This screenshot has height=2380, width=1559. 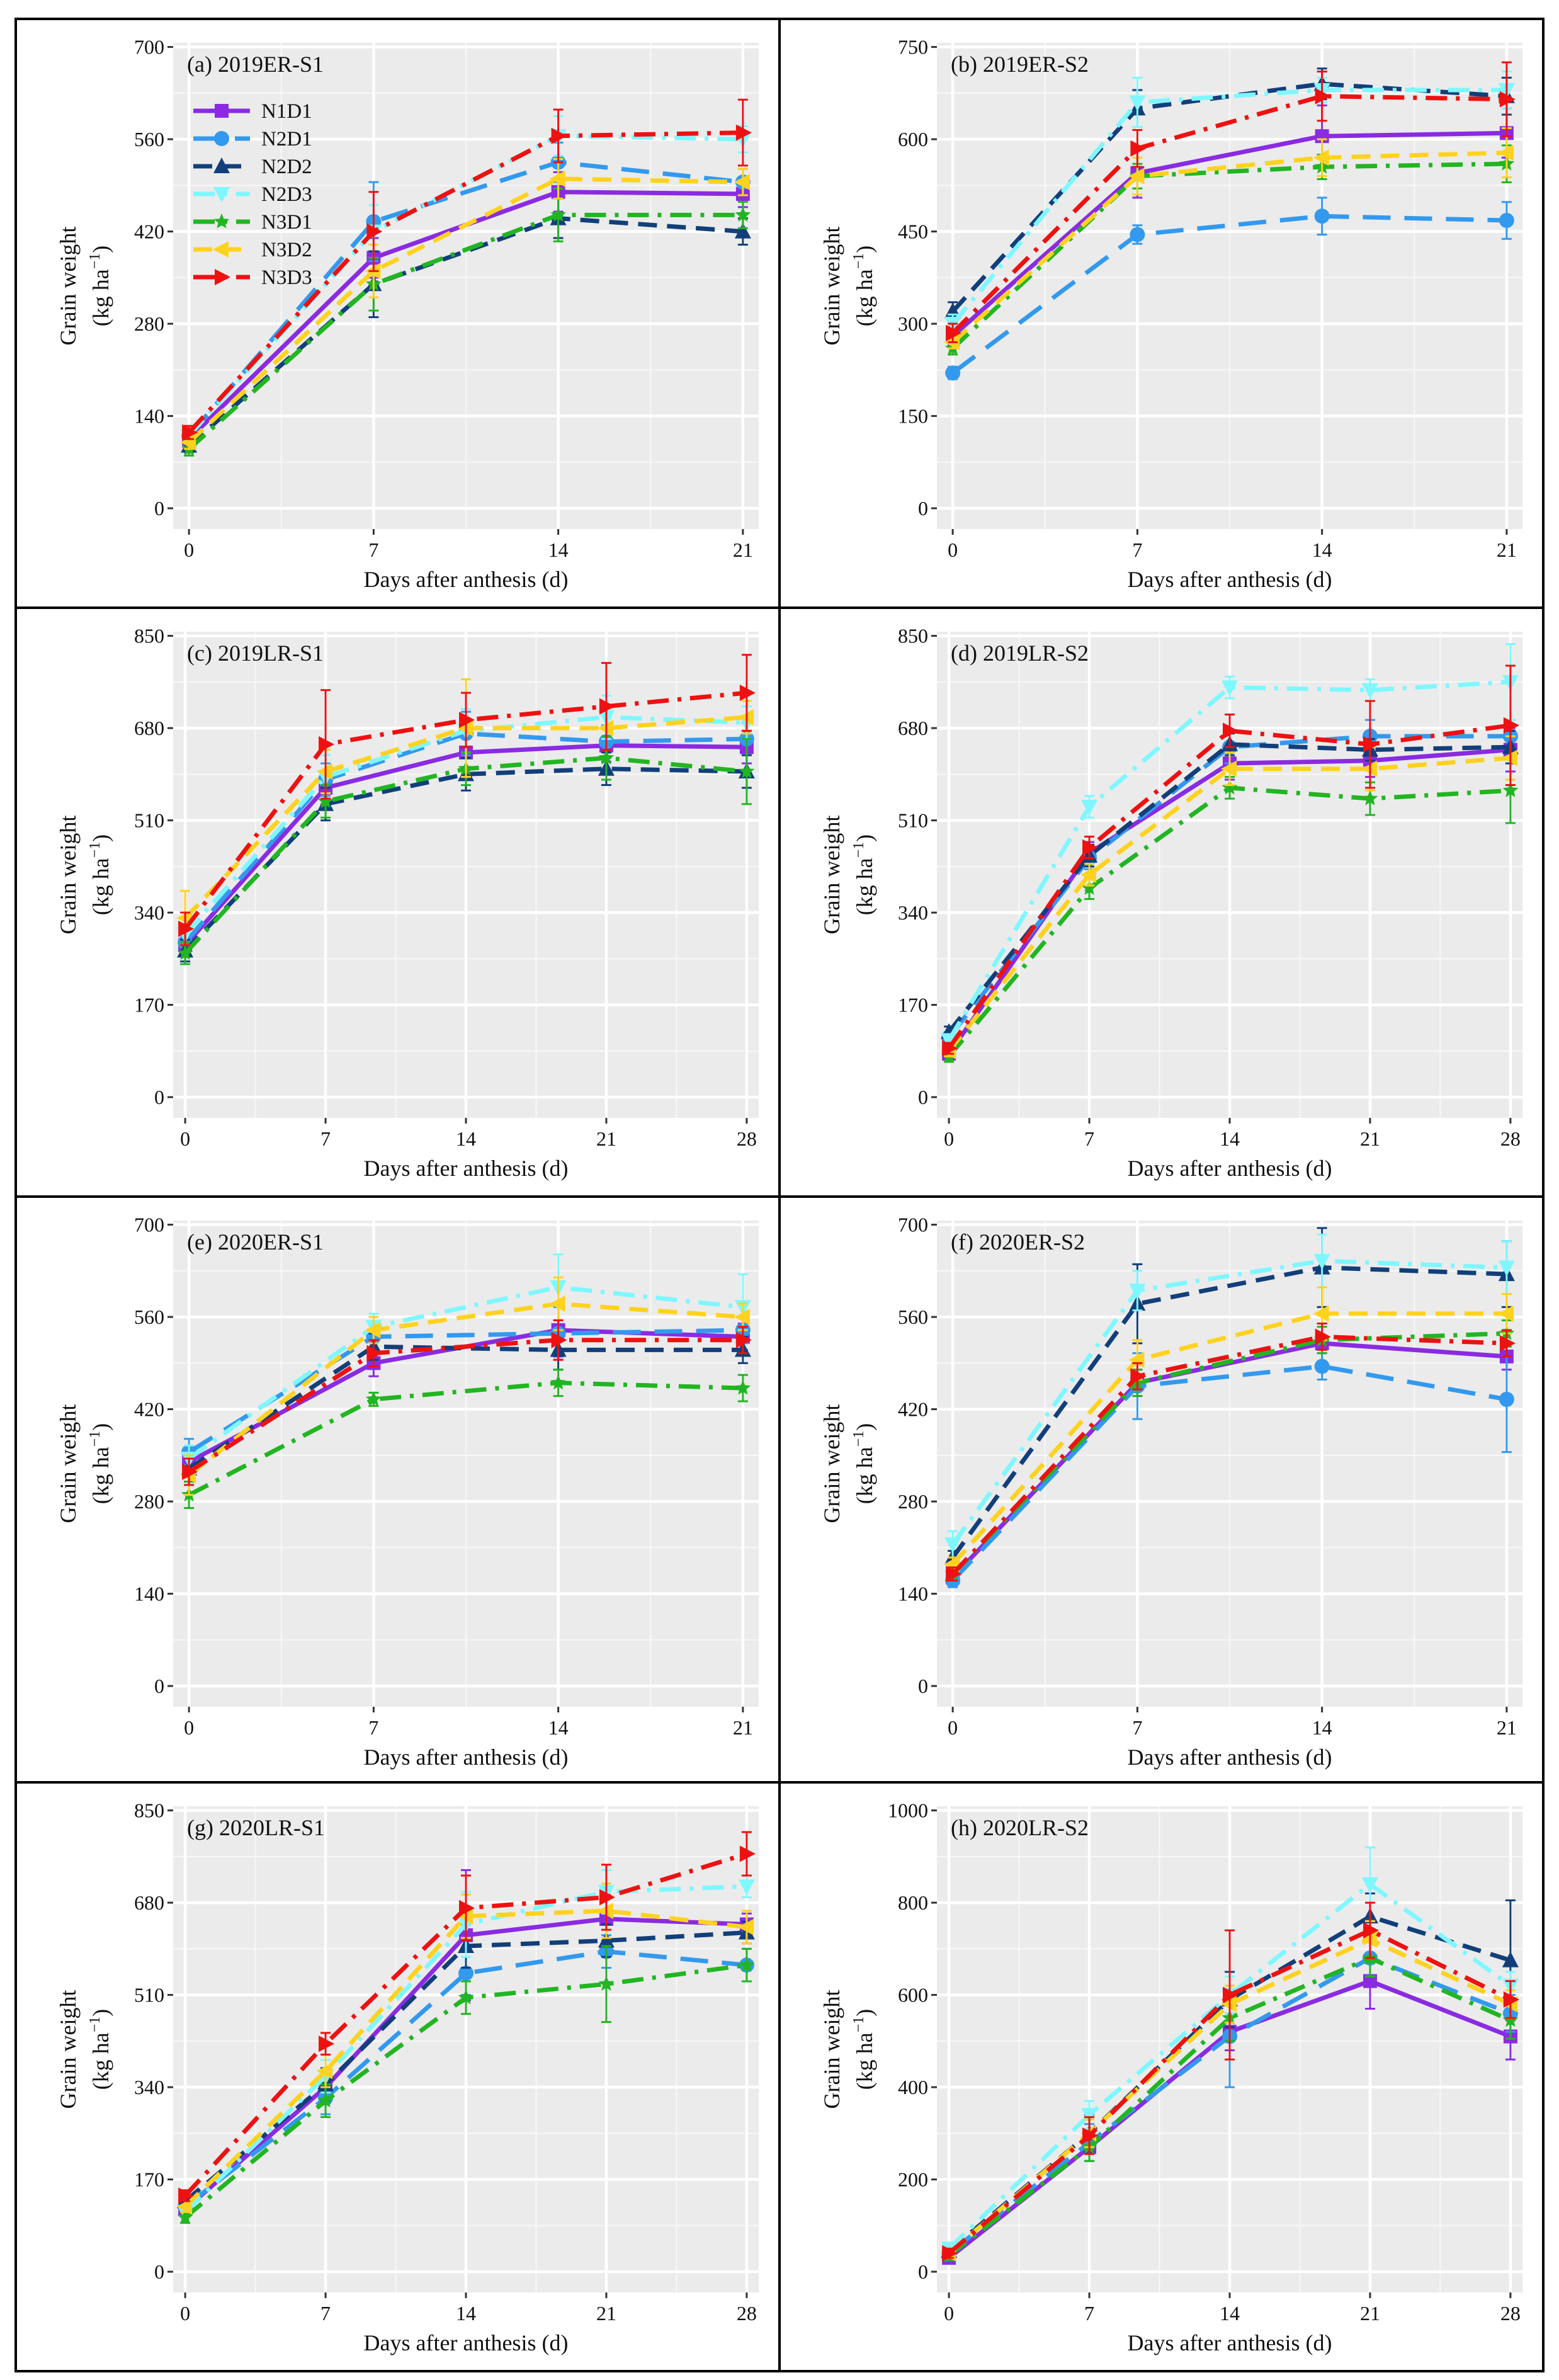 I want to click on panel-title: (e) 2020ER-S1, so click(x=255, y=1242).